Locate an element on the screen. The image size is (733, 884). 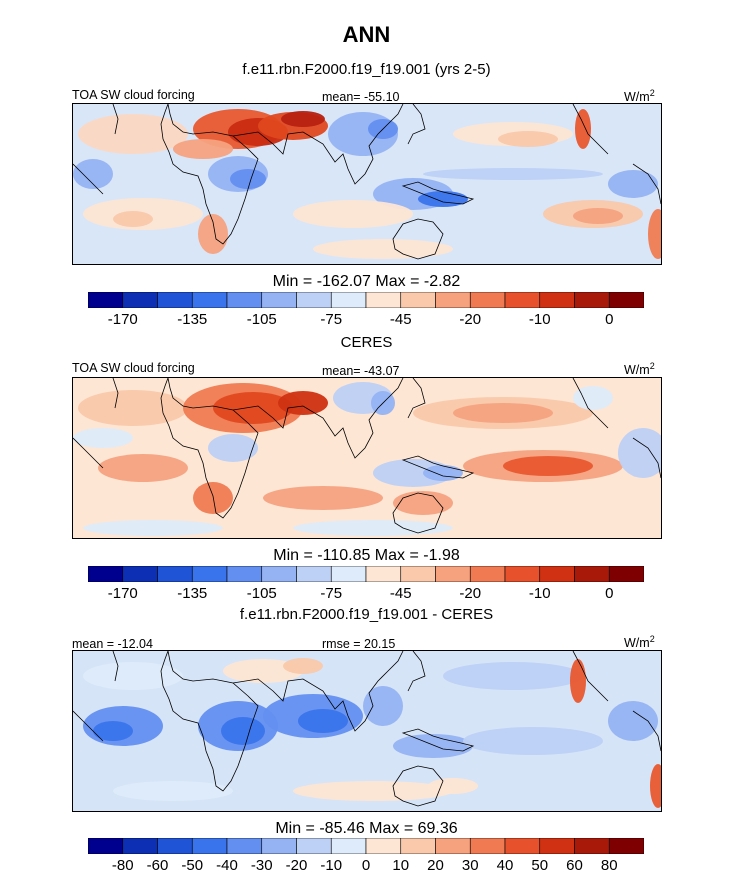
colorbar-tick-label: 30 is located at coordinates (470, 865).